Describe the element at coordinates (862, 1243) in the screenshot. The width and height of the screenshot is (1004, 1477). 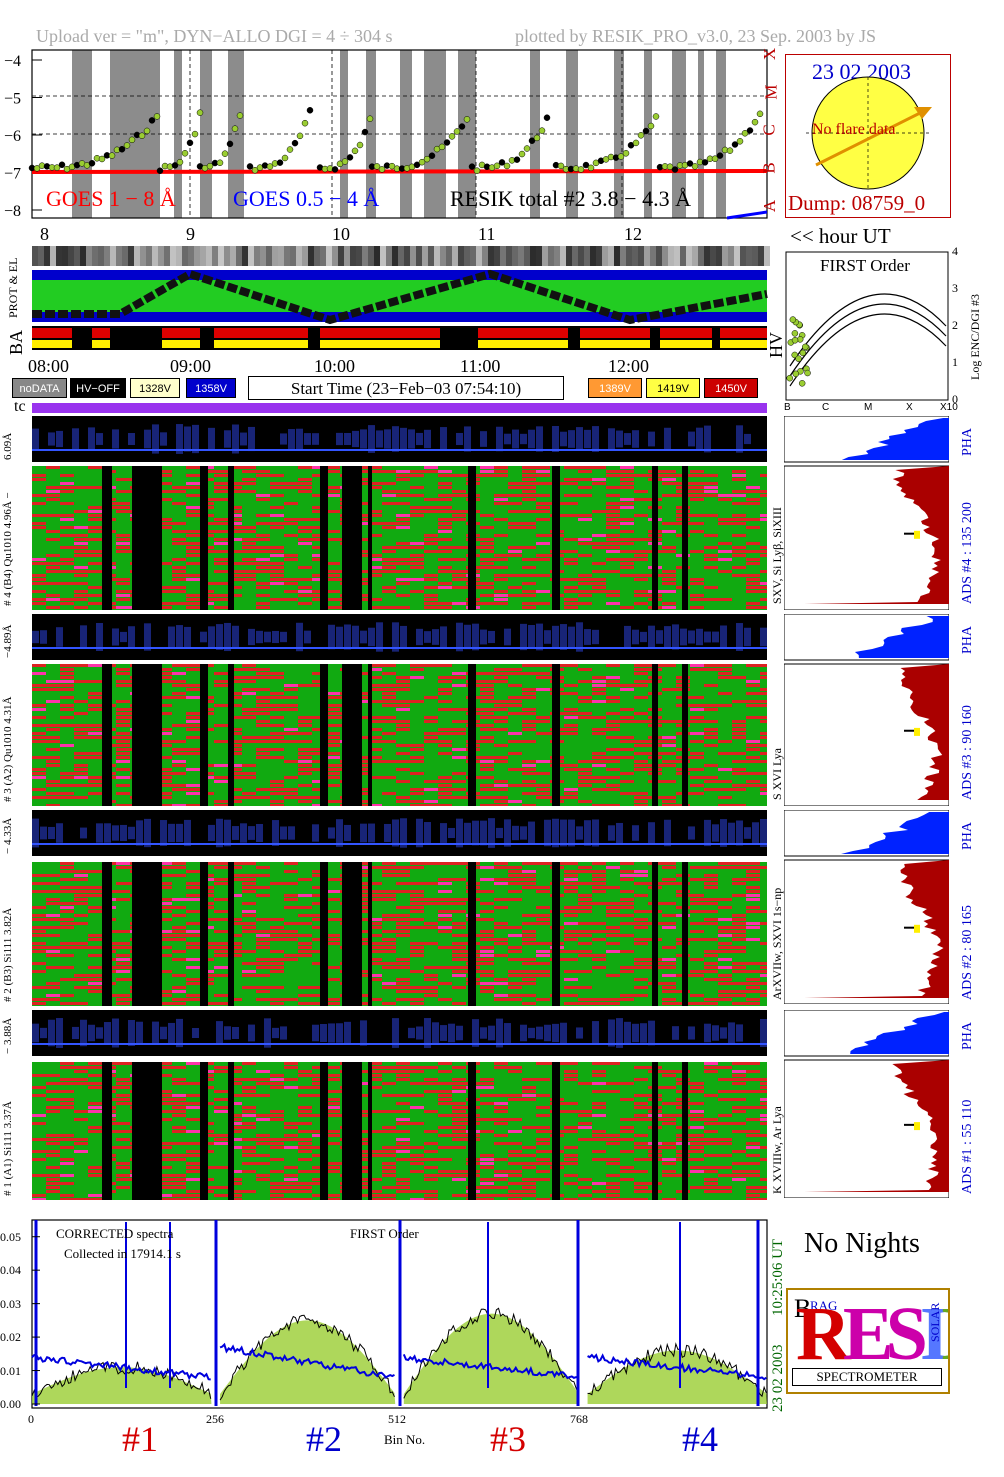
I see `no-nights: No Nights` at that location.